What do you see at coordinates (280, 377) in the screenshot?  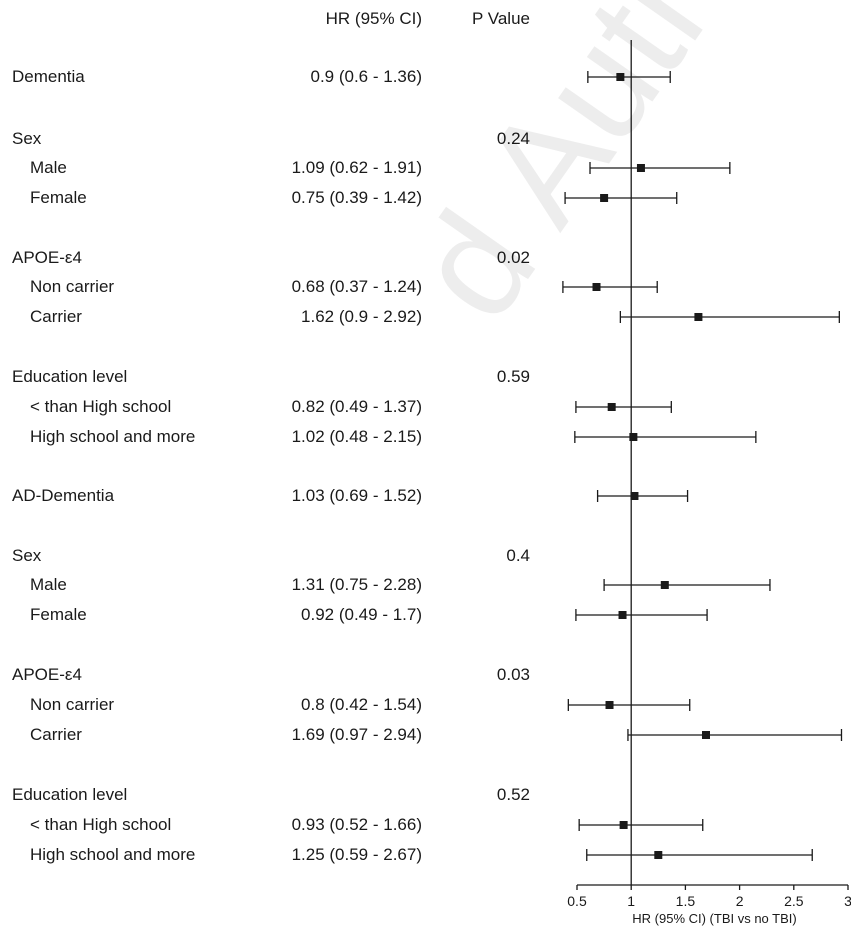 I see `forest-row: Education level 0.59` at bounding box center [280, 377].